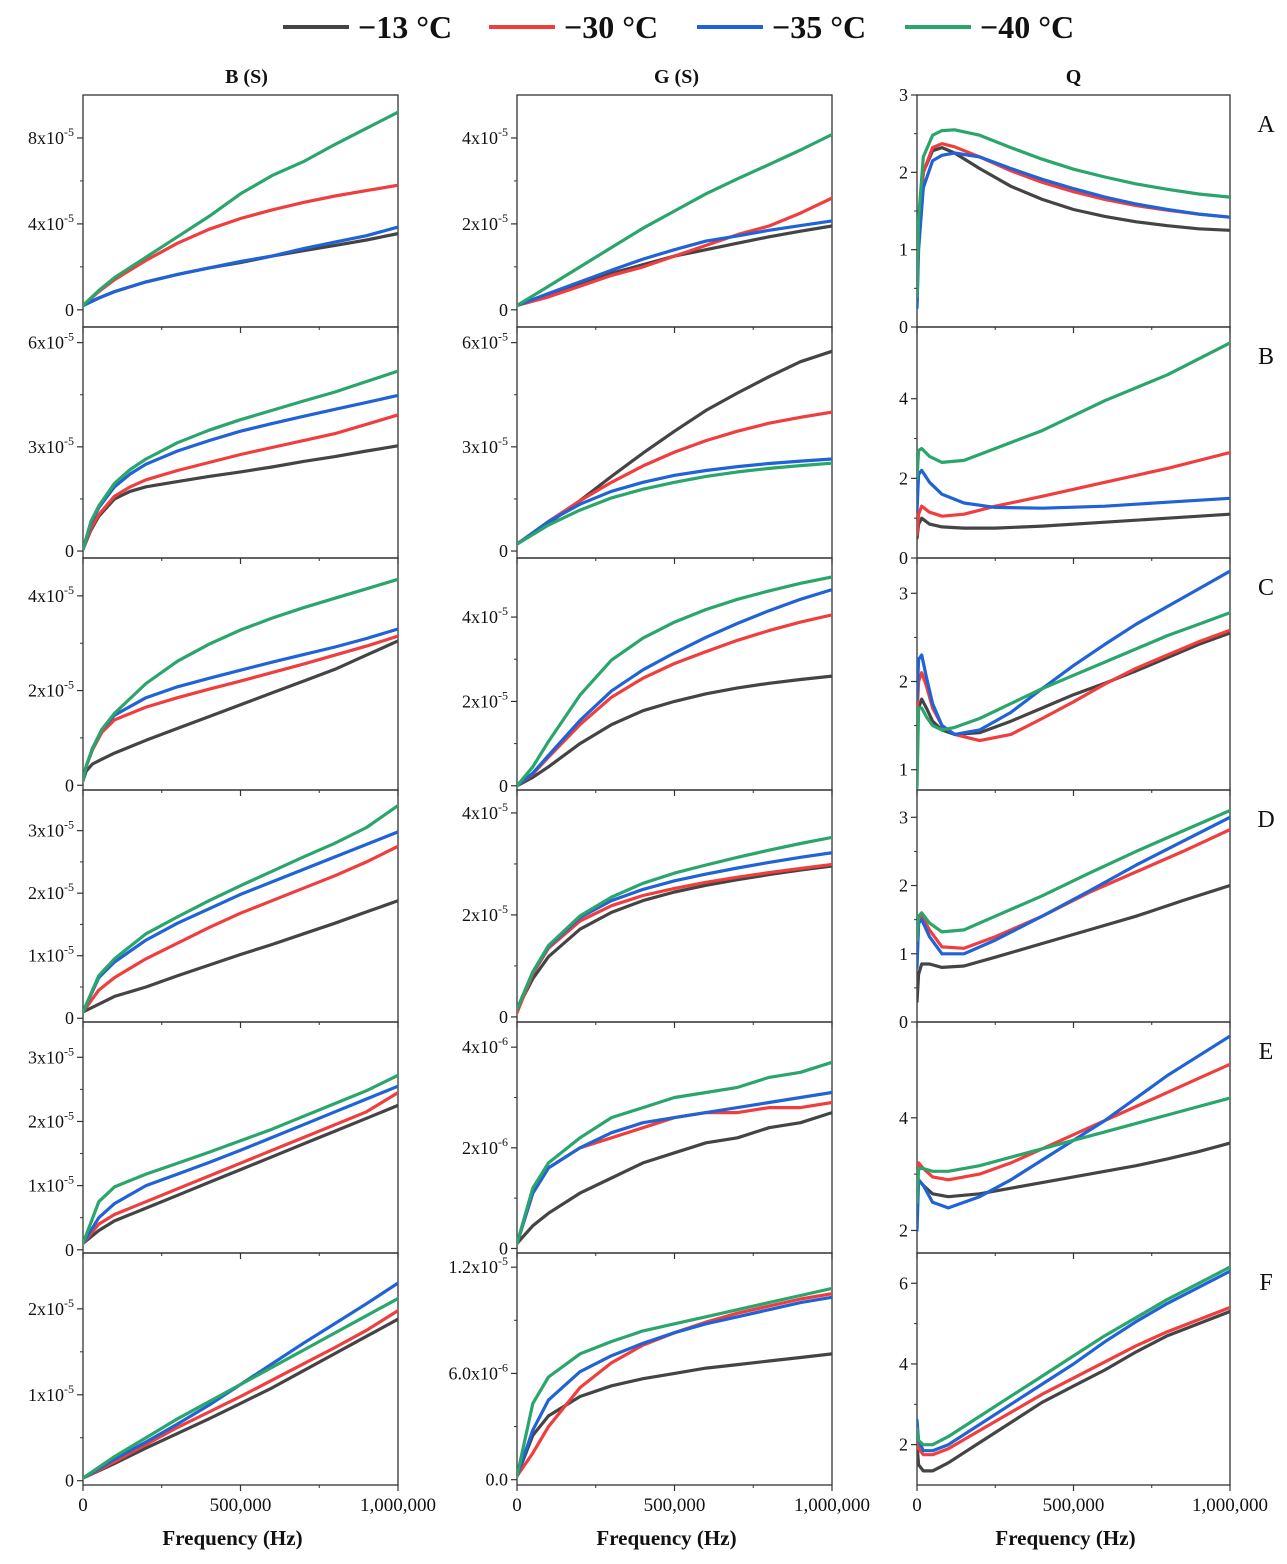 The width and height of the screenshot is (1287, 1564). Describe the element at coordinates (903, 399) in the screenshot. I see `y-tick-label: 4` at that location.